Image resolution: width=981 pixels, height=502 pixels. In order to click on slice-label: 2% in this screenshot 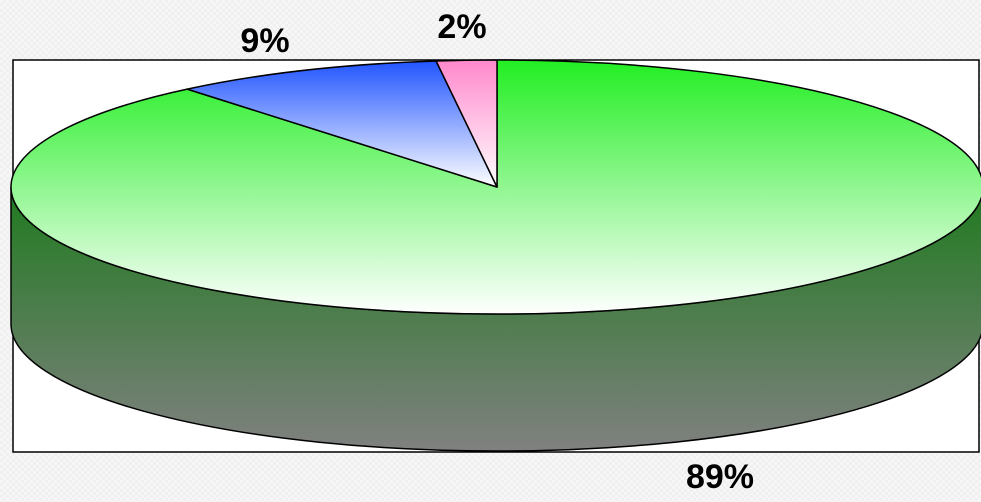, I will do `click(461, 27)`.